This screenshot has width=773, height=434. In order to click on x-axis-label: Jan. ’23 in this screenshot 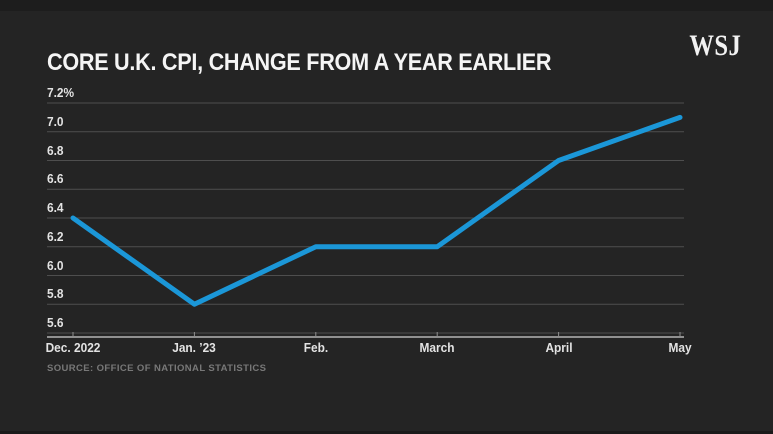, I will do `click(194, 348)`.